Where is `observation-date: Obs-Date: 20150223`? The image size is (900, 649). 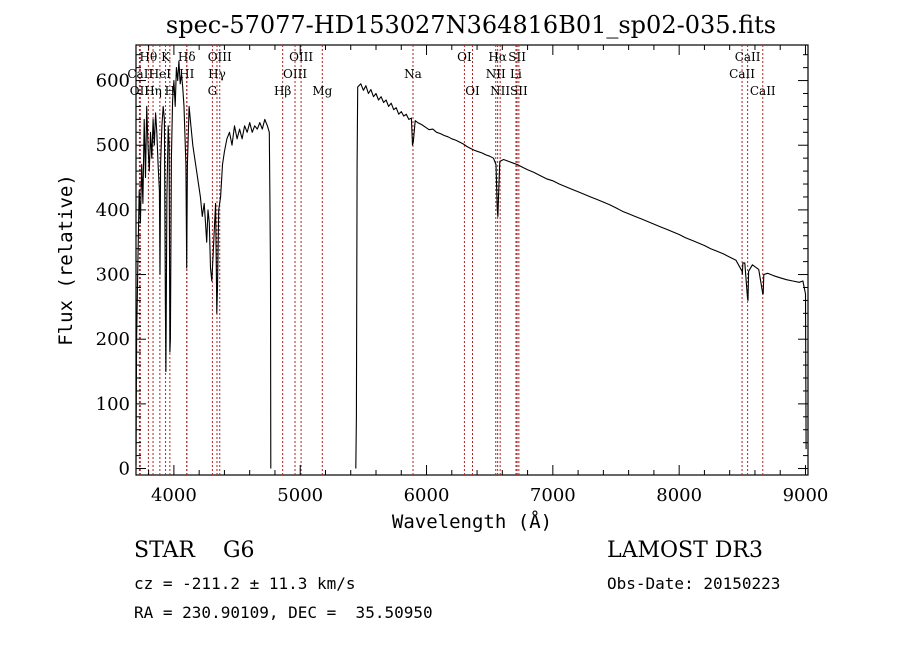
observation-date: Obs-Date: 20150223 is located at coordinates (694, 583).